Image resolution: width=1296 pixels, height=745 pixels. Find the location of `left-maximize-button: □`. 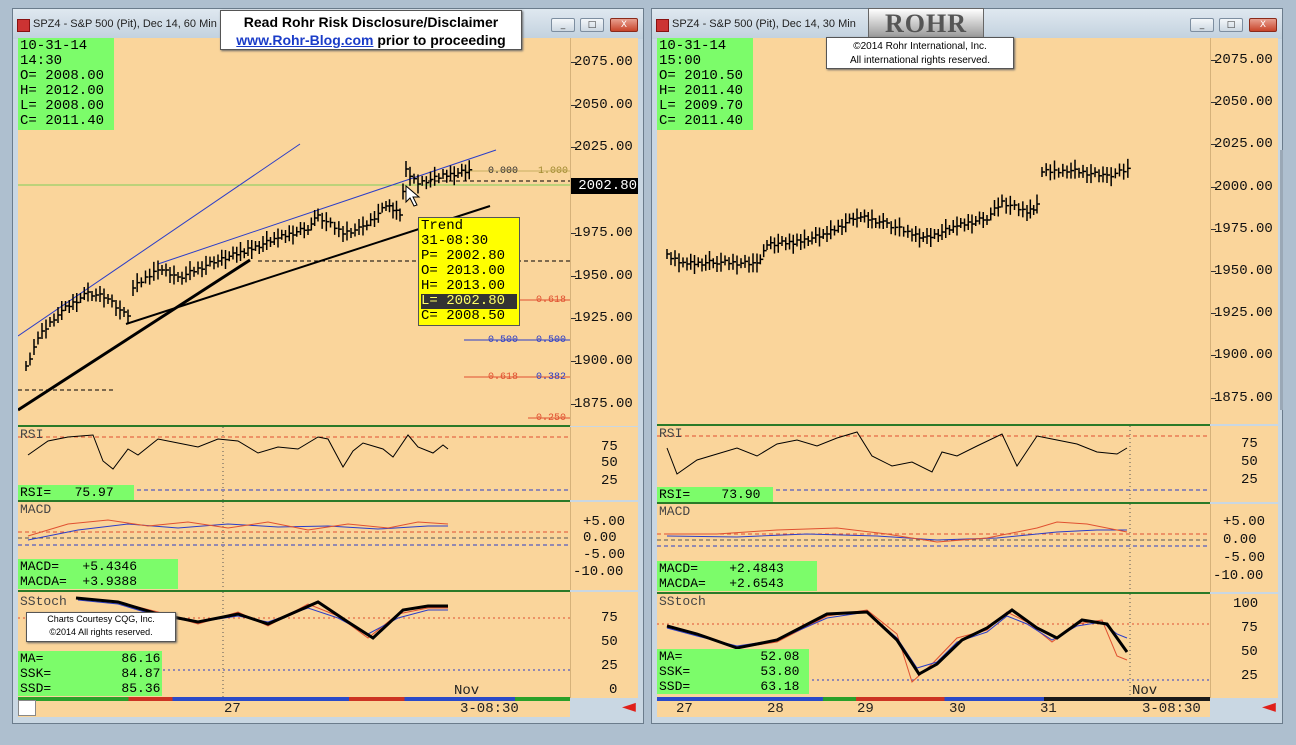

left-maximize-button: □ is located at coordinates (592, 25).